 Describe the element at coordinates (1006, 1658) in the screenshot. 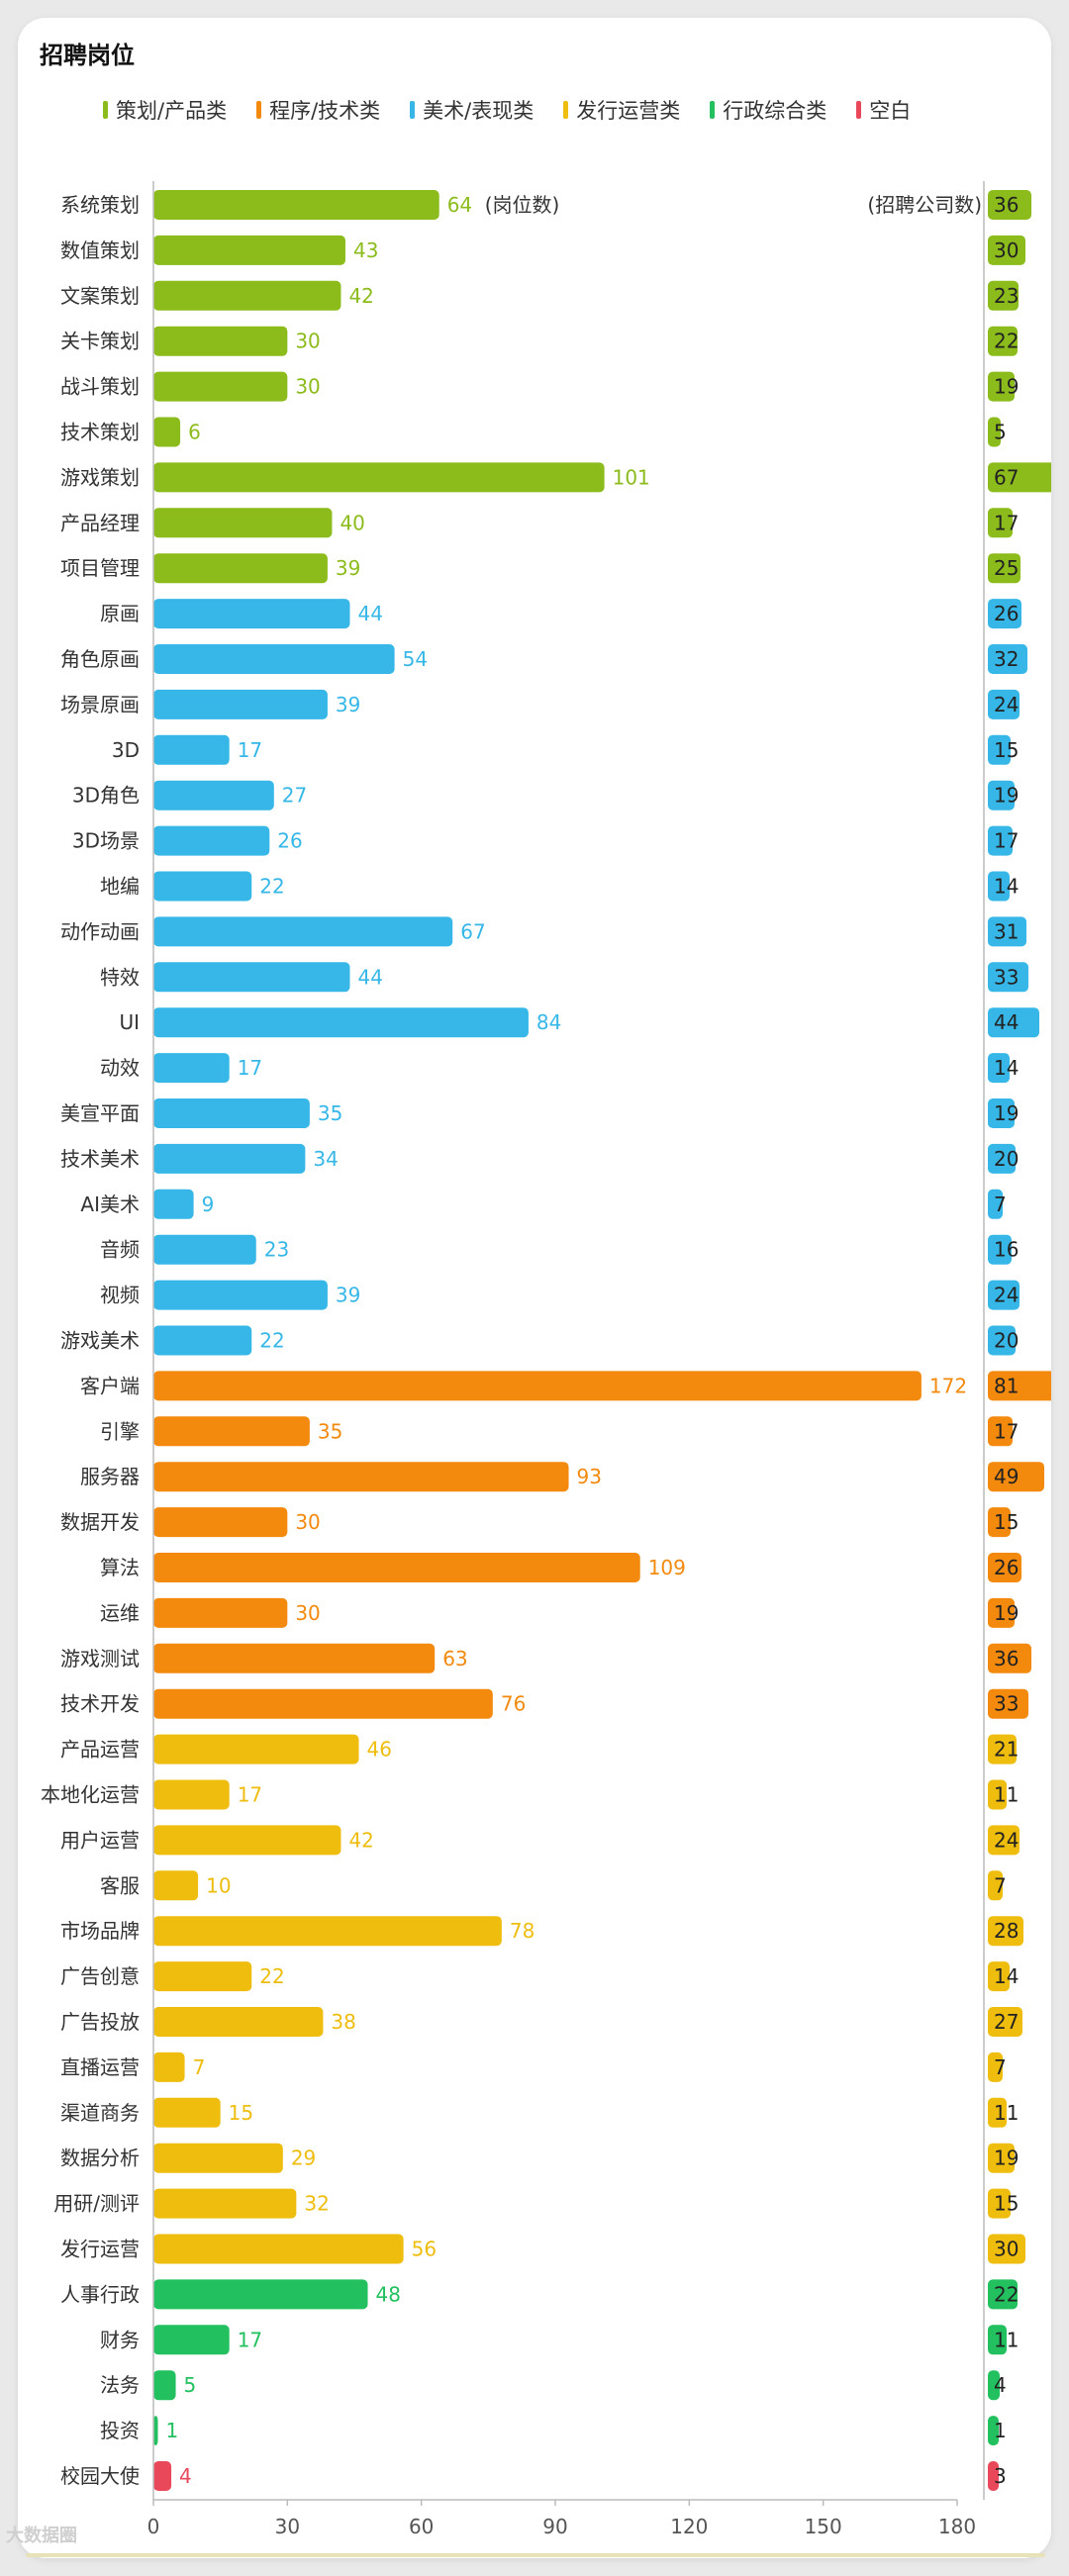

I see `company-count-label: 36` at that location.